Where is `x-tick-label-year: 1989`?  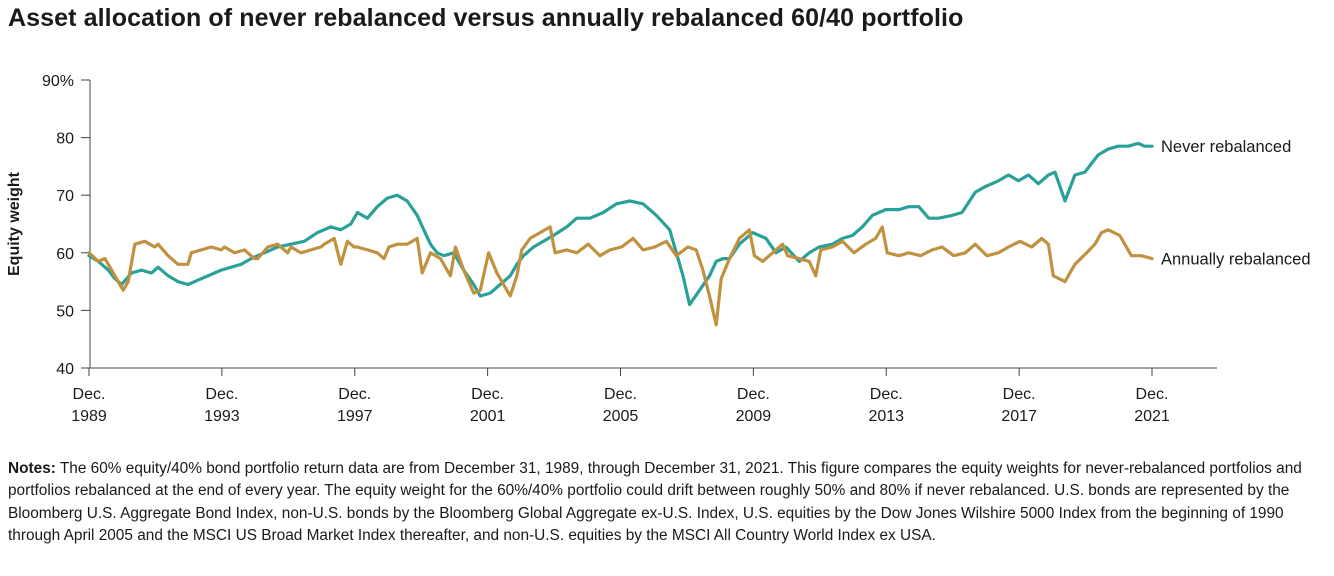
x-tick-label-year: 1989 is located at coordinates (89, 416).